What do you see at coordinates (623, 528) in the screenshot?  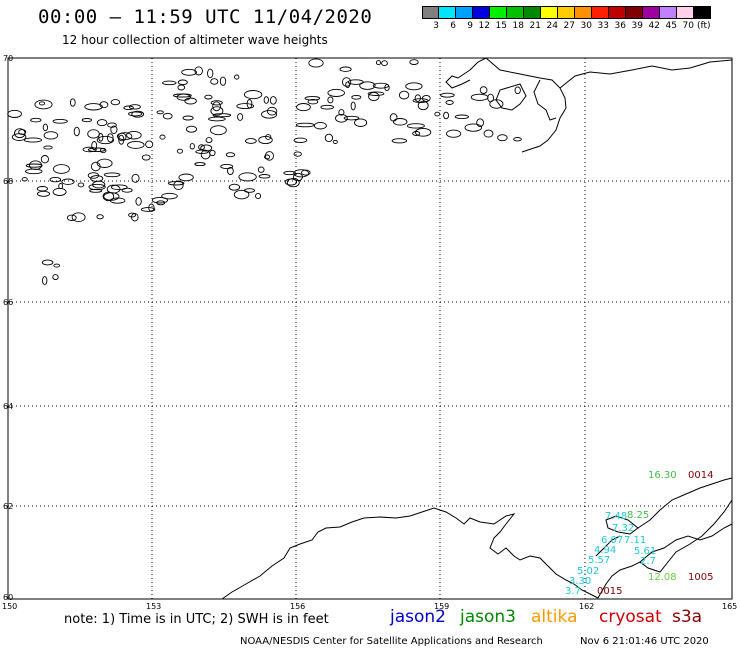 I see `swh-observation-label: 7.32` at bounding box center [623, 528].